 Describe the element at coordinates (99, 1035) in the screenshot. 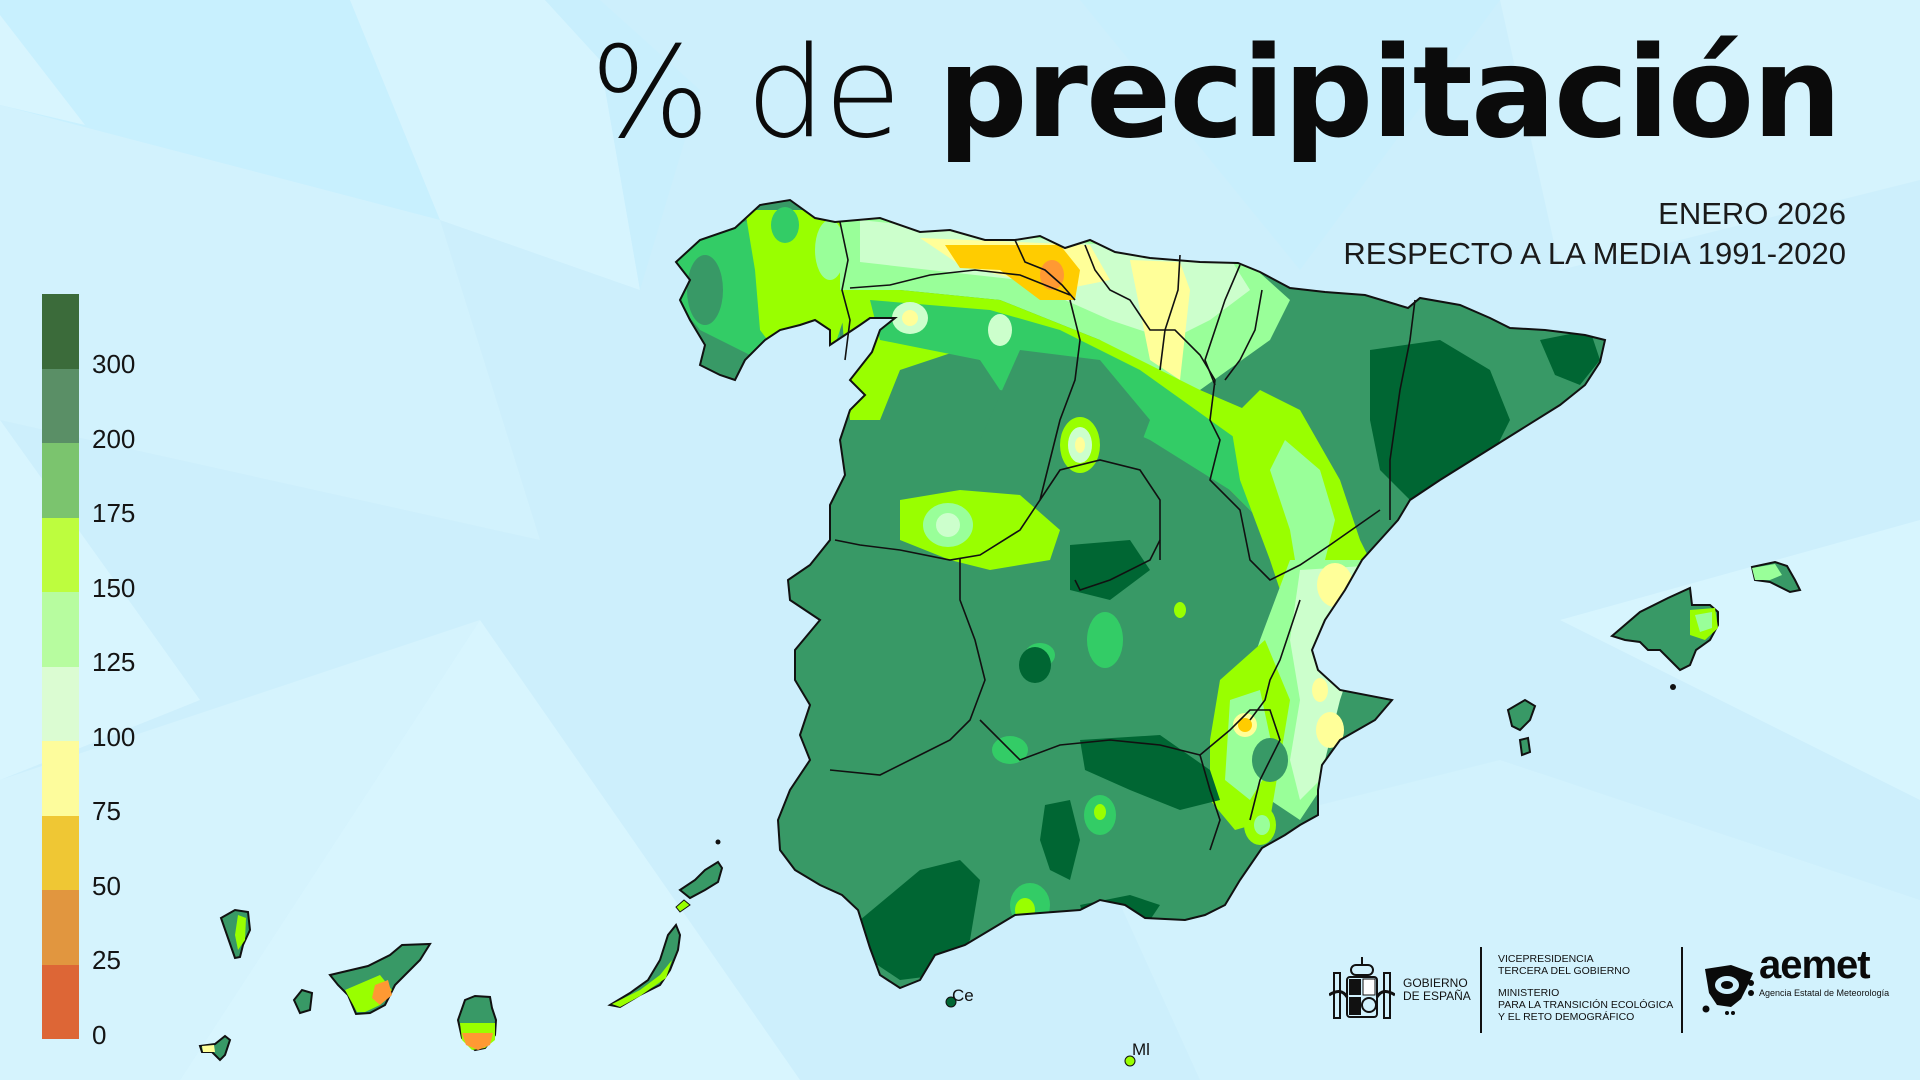

I see `legend-tick: 0` at that location.